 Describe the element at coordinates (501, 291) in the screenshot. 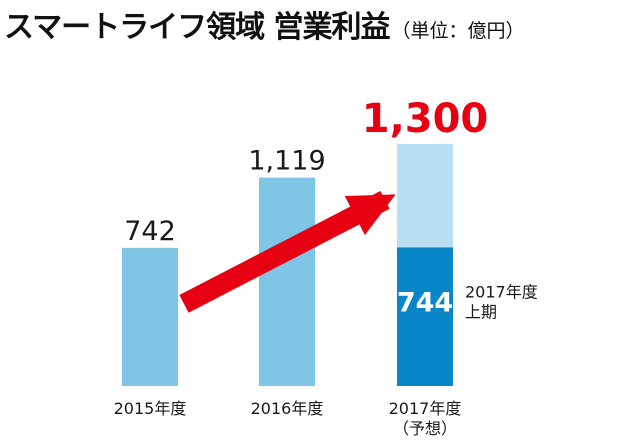

I see `segment-legend-line-0: 2017年度` at that location.